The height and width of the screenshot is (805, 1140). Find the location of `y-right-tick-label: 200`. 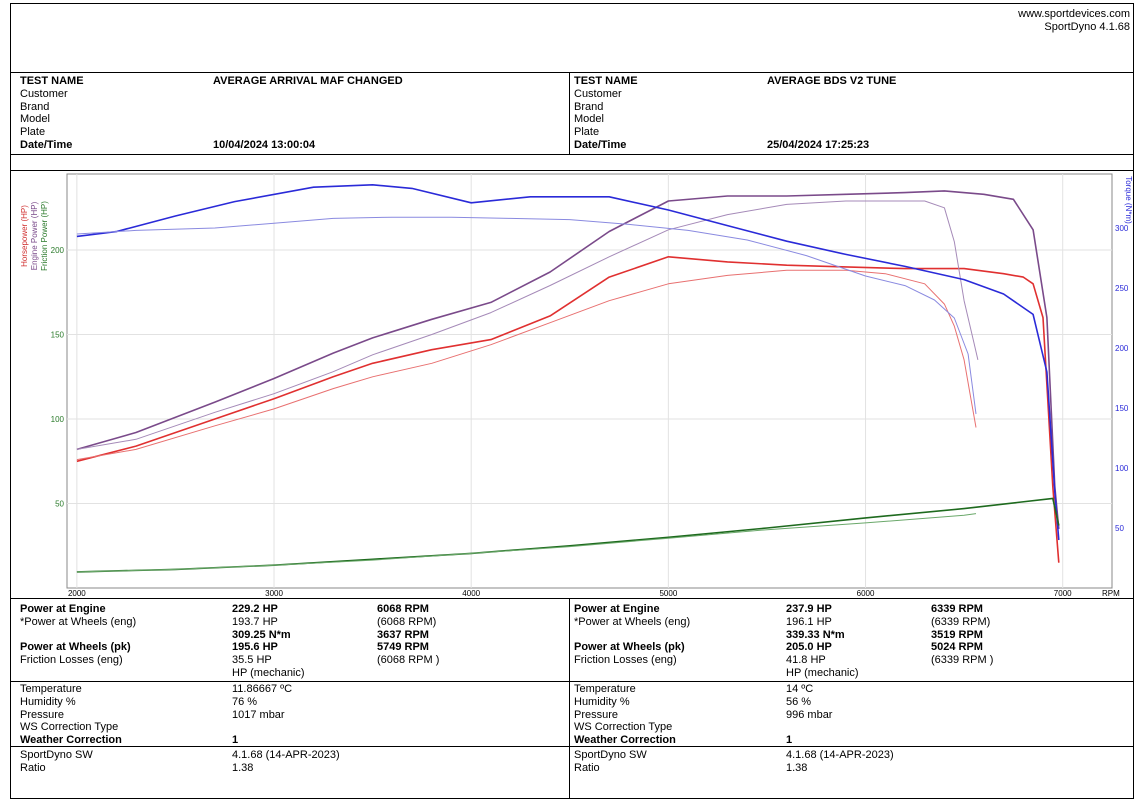

y-right-tick-label: 200 is located at coordinates (1122, 348).